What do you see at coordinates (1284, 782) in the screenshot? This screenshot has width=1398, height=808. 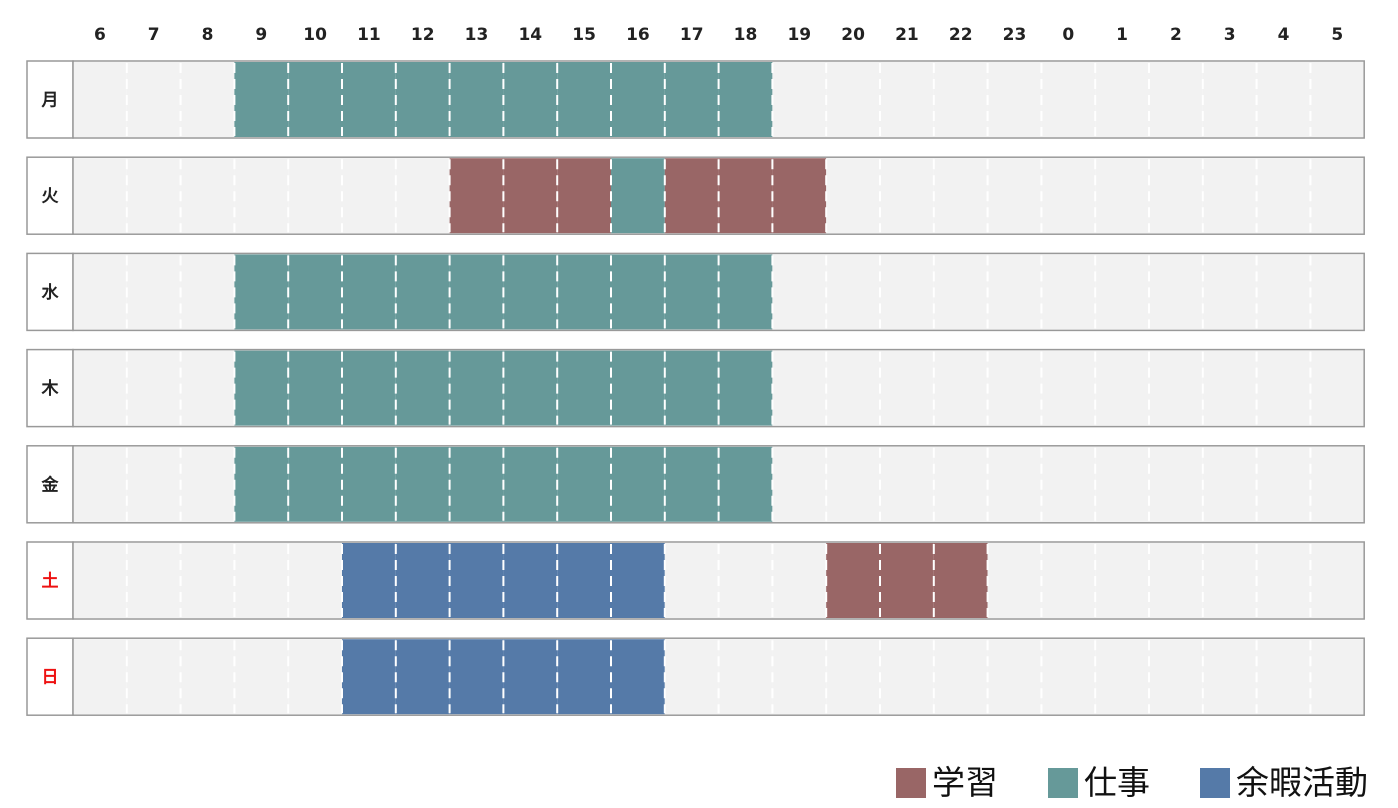 I see `legend-item-leisure: 余暇活動` at bounding box center [1284, 782].